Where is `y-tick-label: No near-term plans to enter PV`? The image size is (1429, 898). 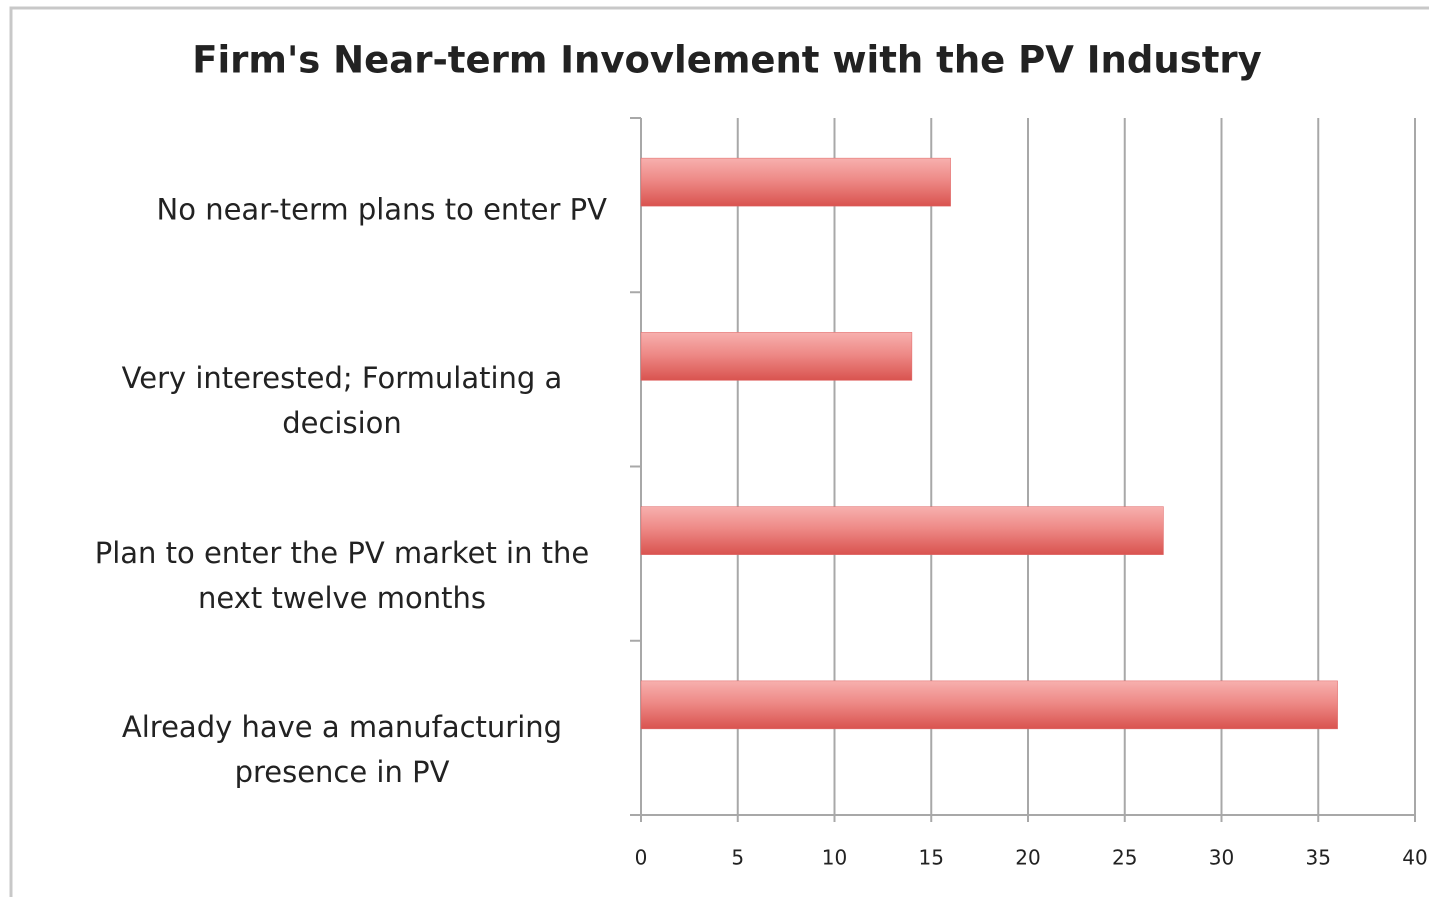 y-tick-label: No near-term plans to enter PV is located at coordinates (381, 209).